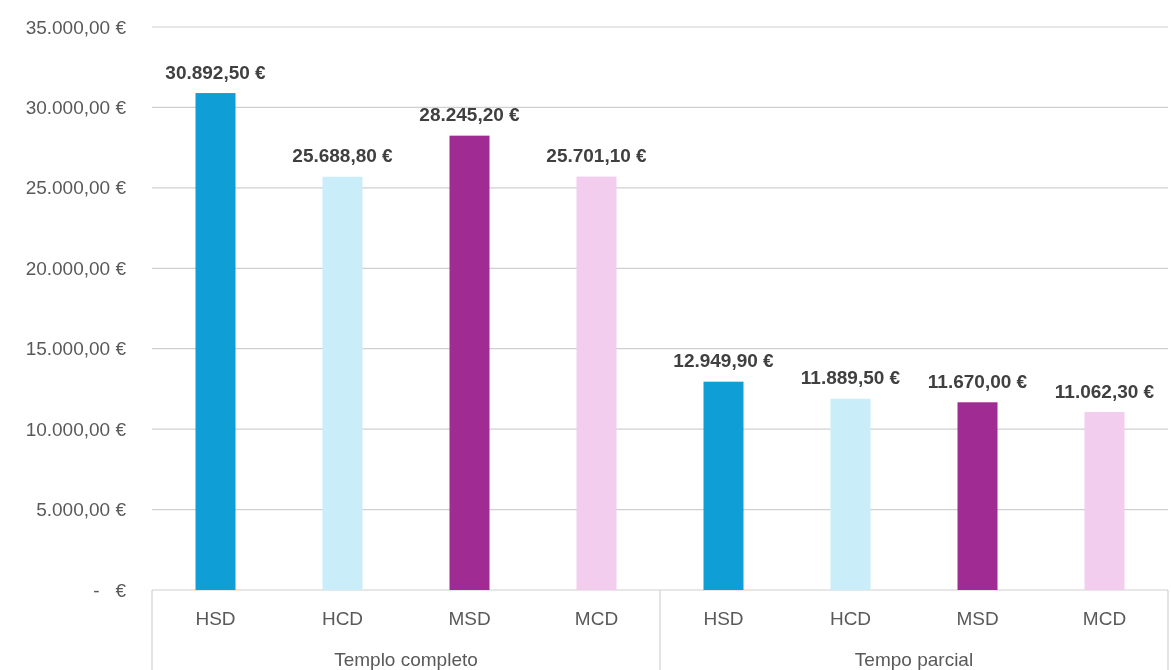  Describe the element at coordinates (342, 618) in the screenshot. I see `series-label: HCD` at that location.